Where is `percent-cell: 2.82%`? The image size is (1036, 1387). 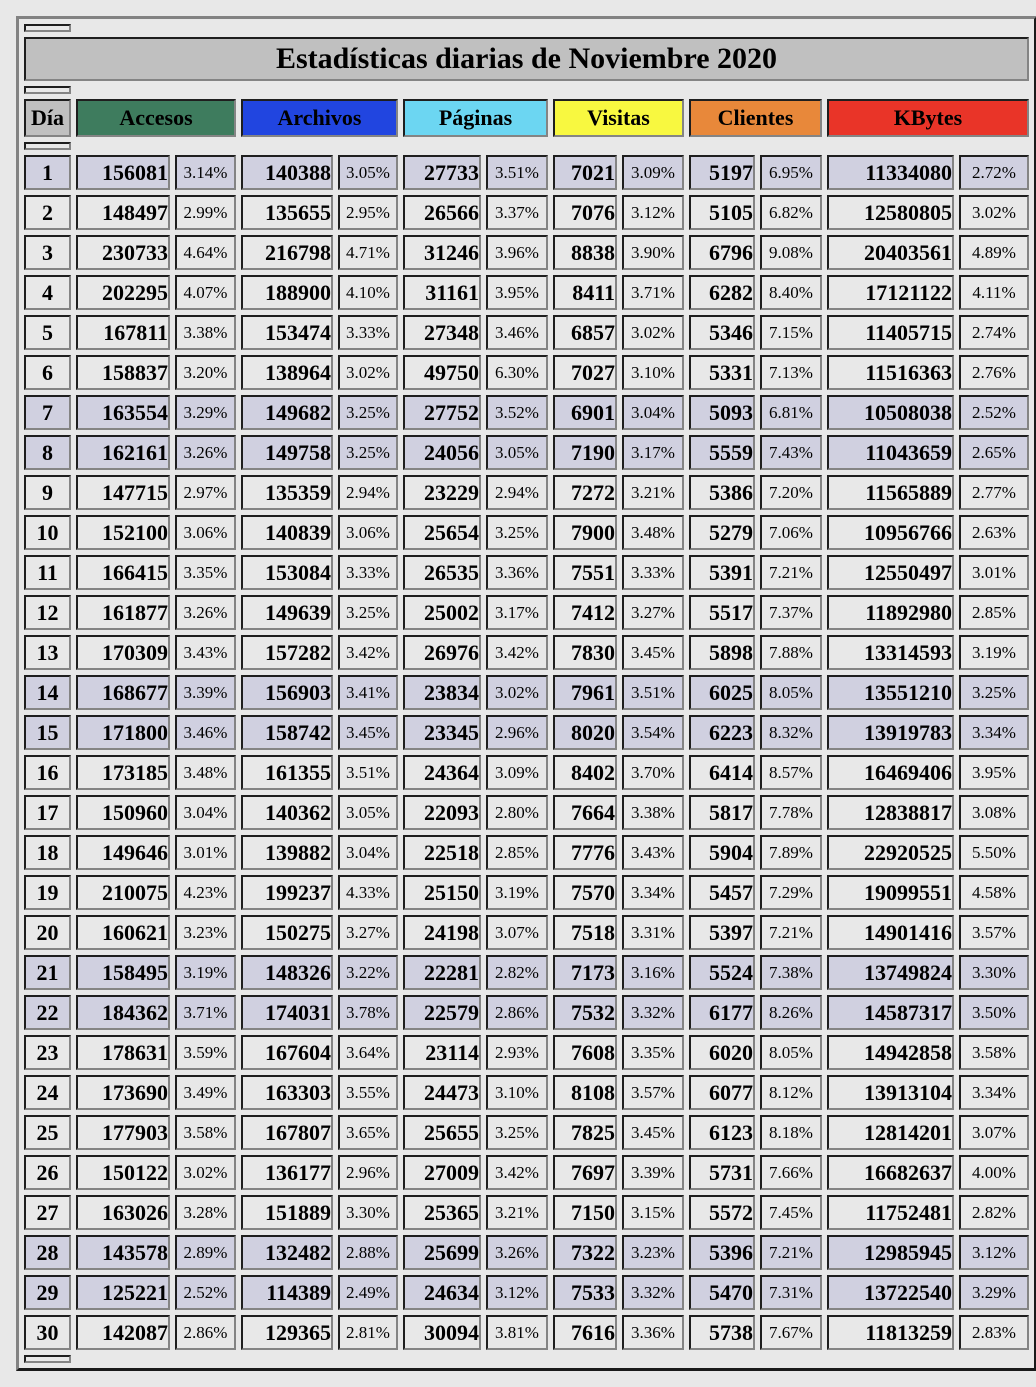
percent-cell: 2.82% is located at coordinates (517, 972).